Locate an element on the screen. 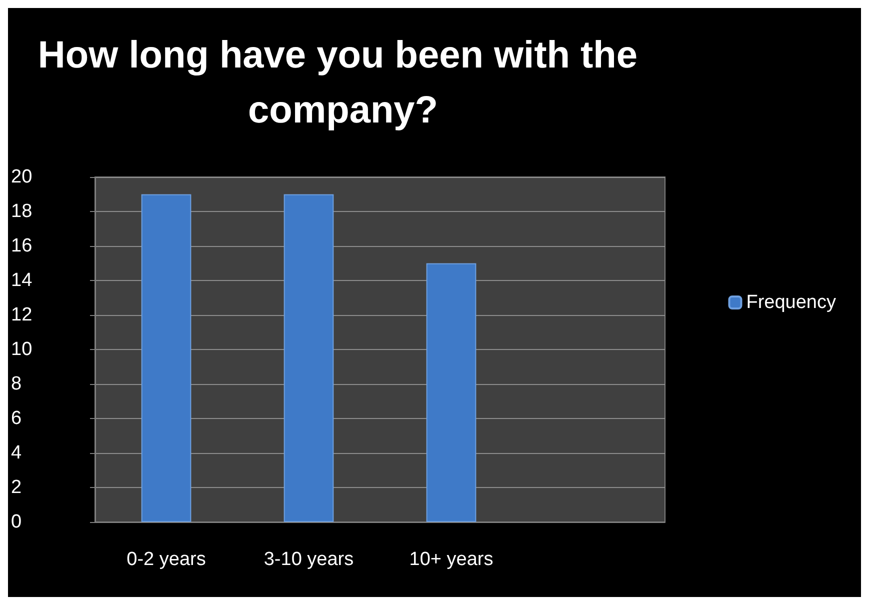 The height and width of the screenshot is (605, 869). x-tick-label: 10+ years is located at coordinates (451, 559).